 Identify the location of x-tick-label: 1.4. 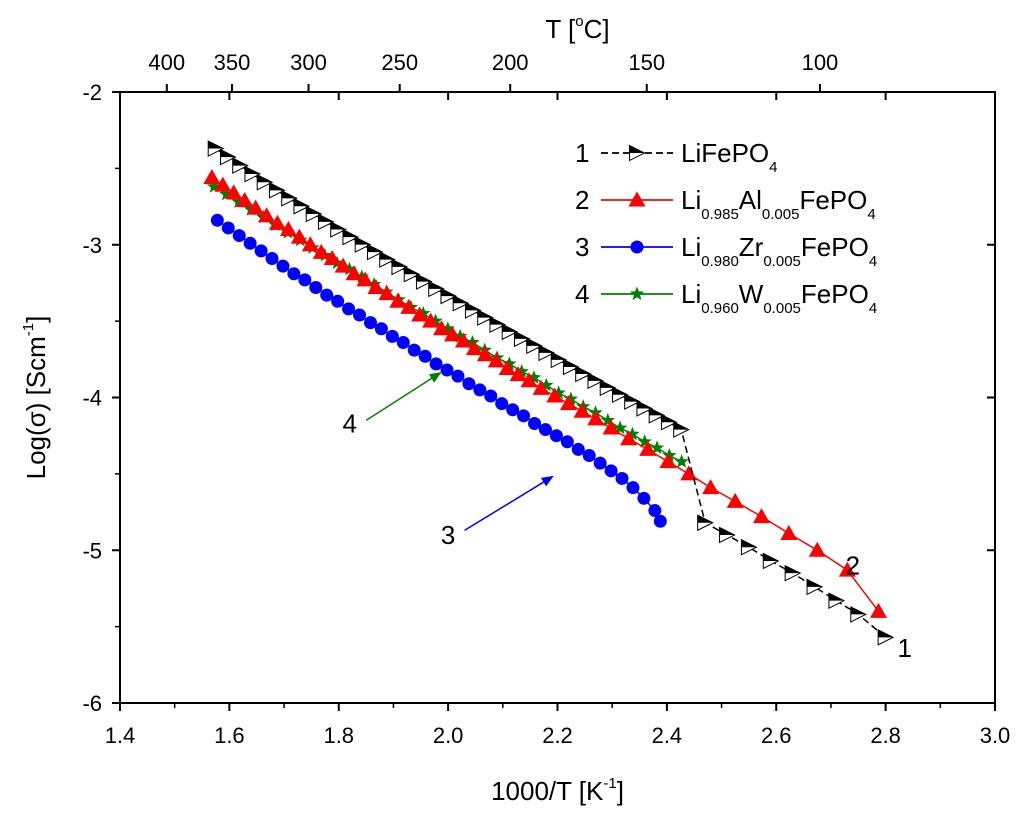
(120, 735).